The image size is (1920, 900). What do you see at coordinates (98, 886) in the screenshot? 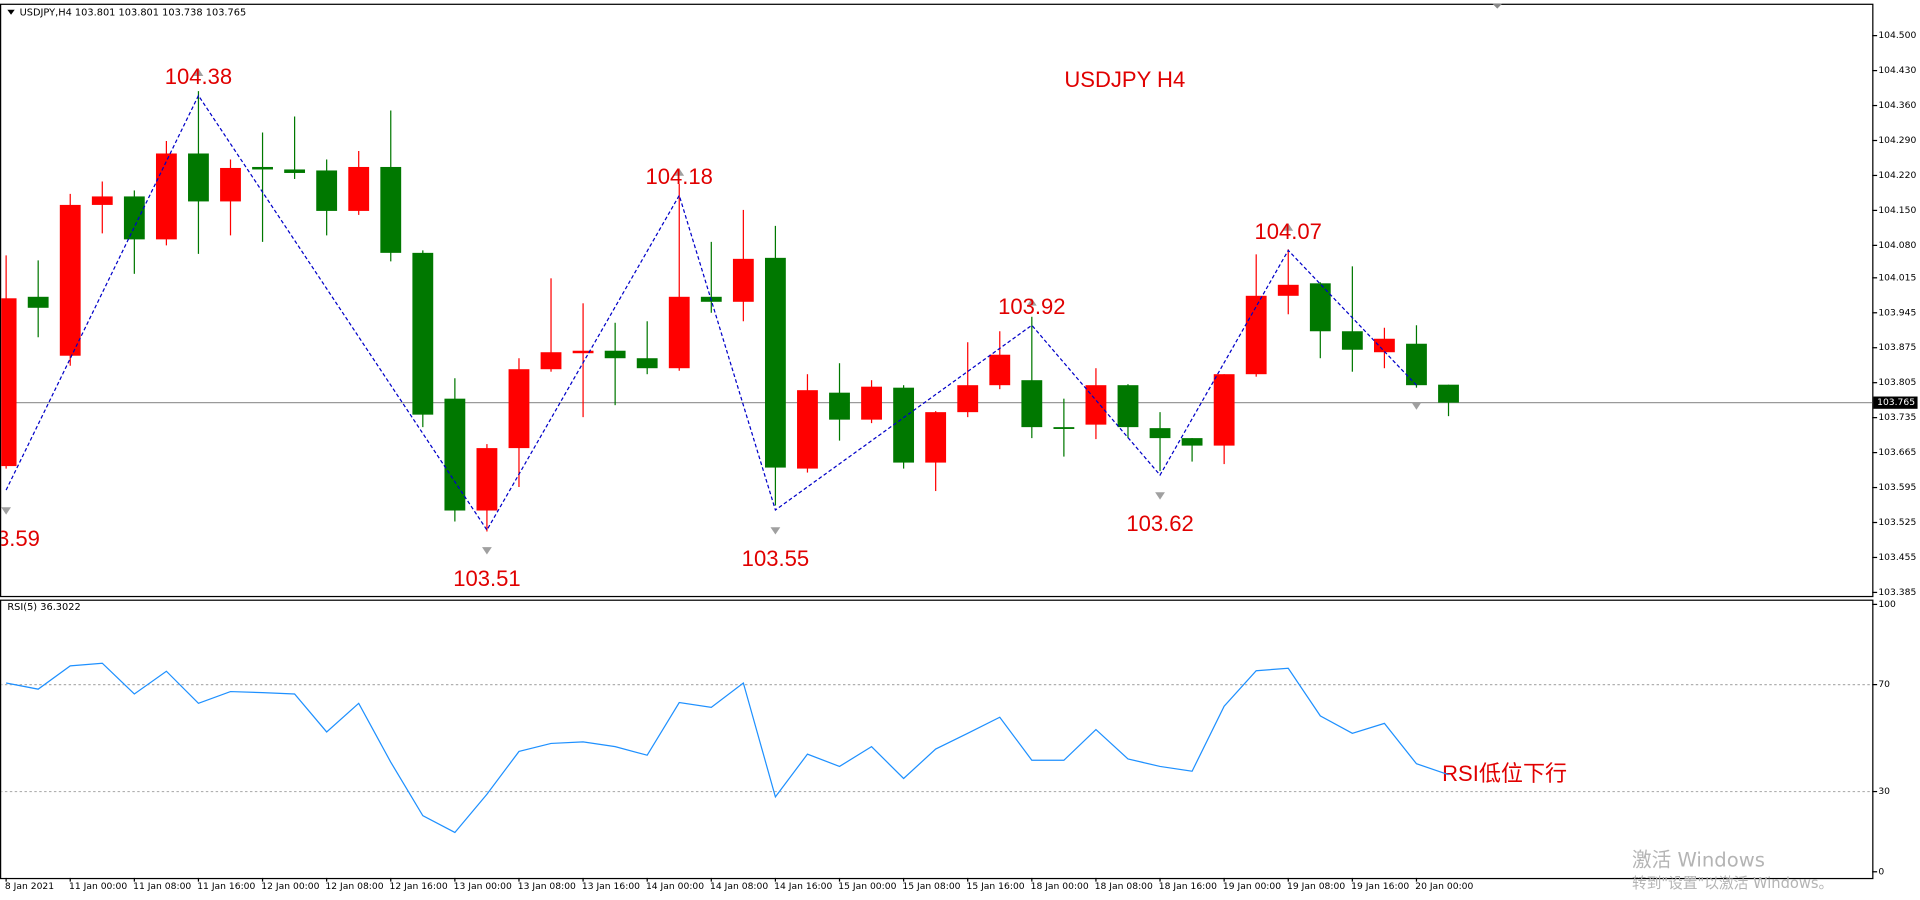
I see `x-tick-label: 11 Jan 00:00` at bounding box center [98, 886].